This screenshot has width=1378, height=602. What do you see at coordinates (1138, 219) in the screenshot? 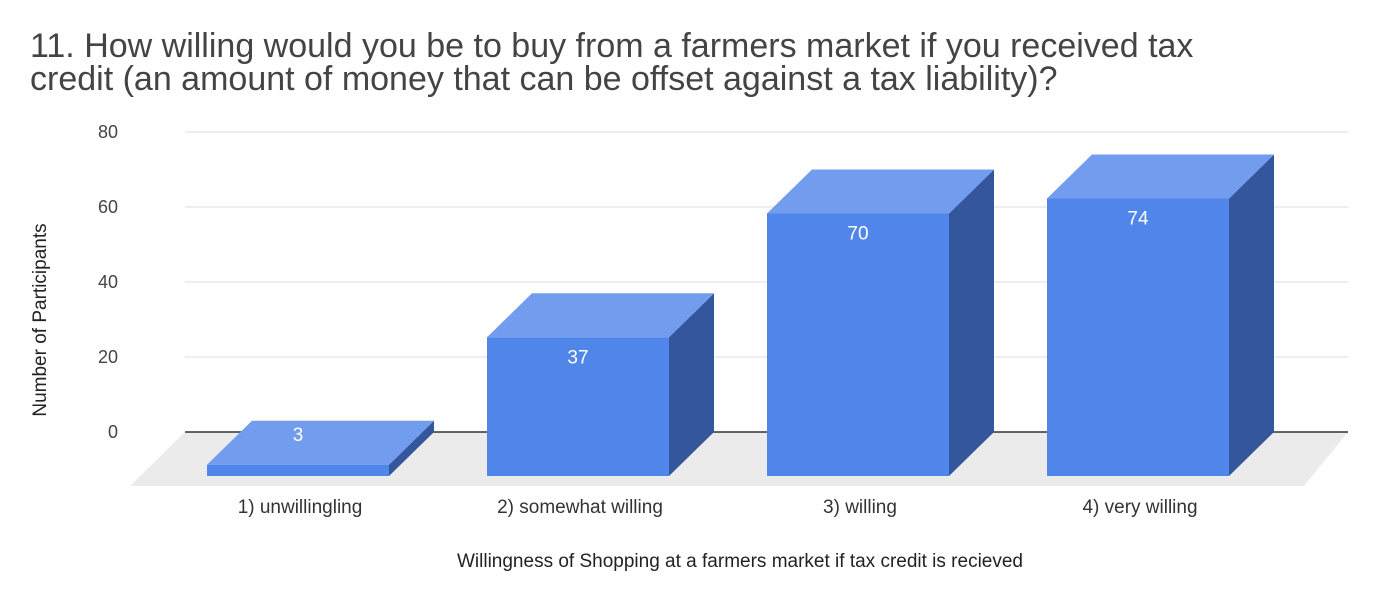
I see `data-label: 74` at bounding box center [1138, 219].